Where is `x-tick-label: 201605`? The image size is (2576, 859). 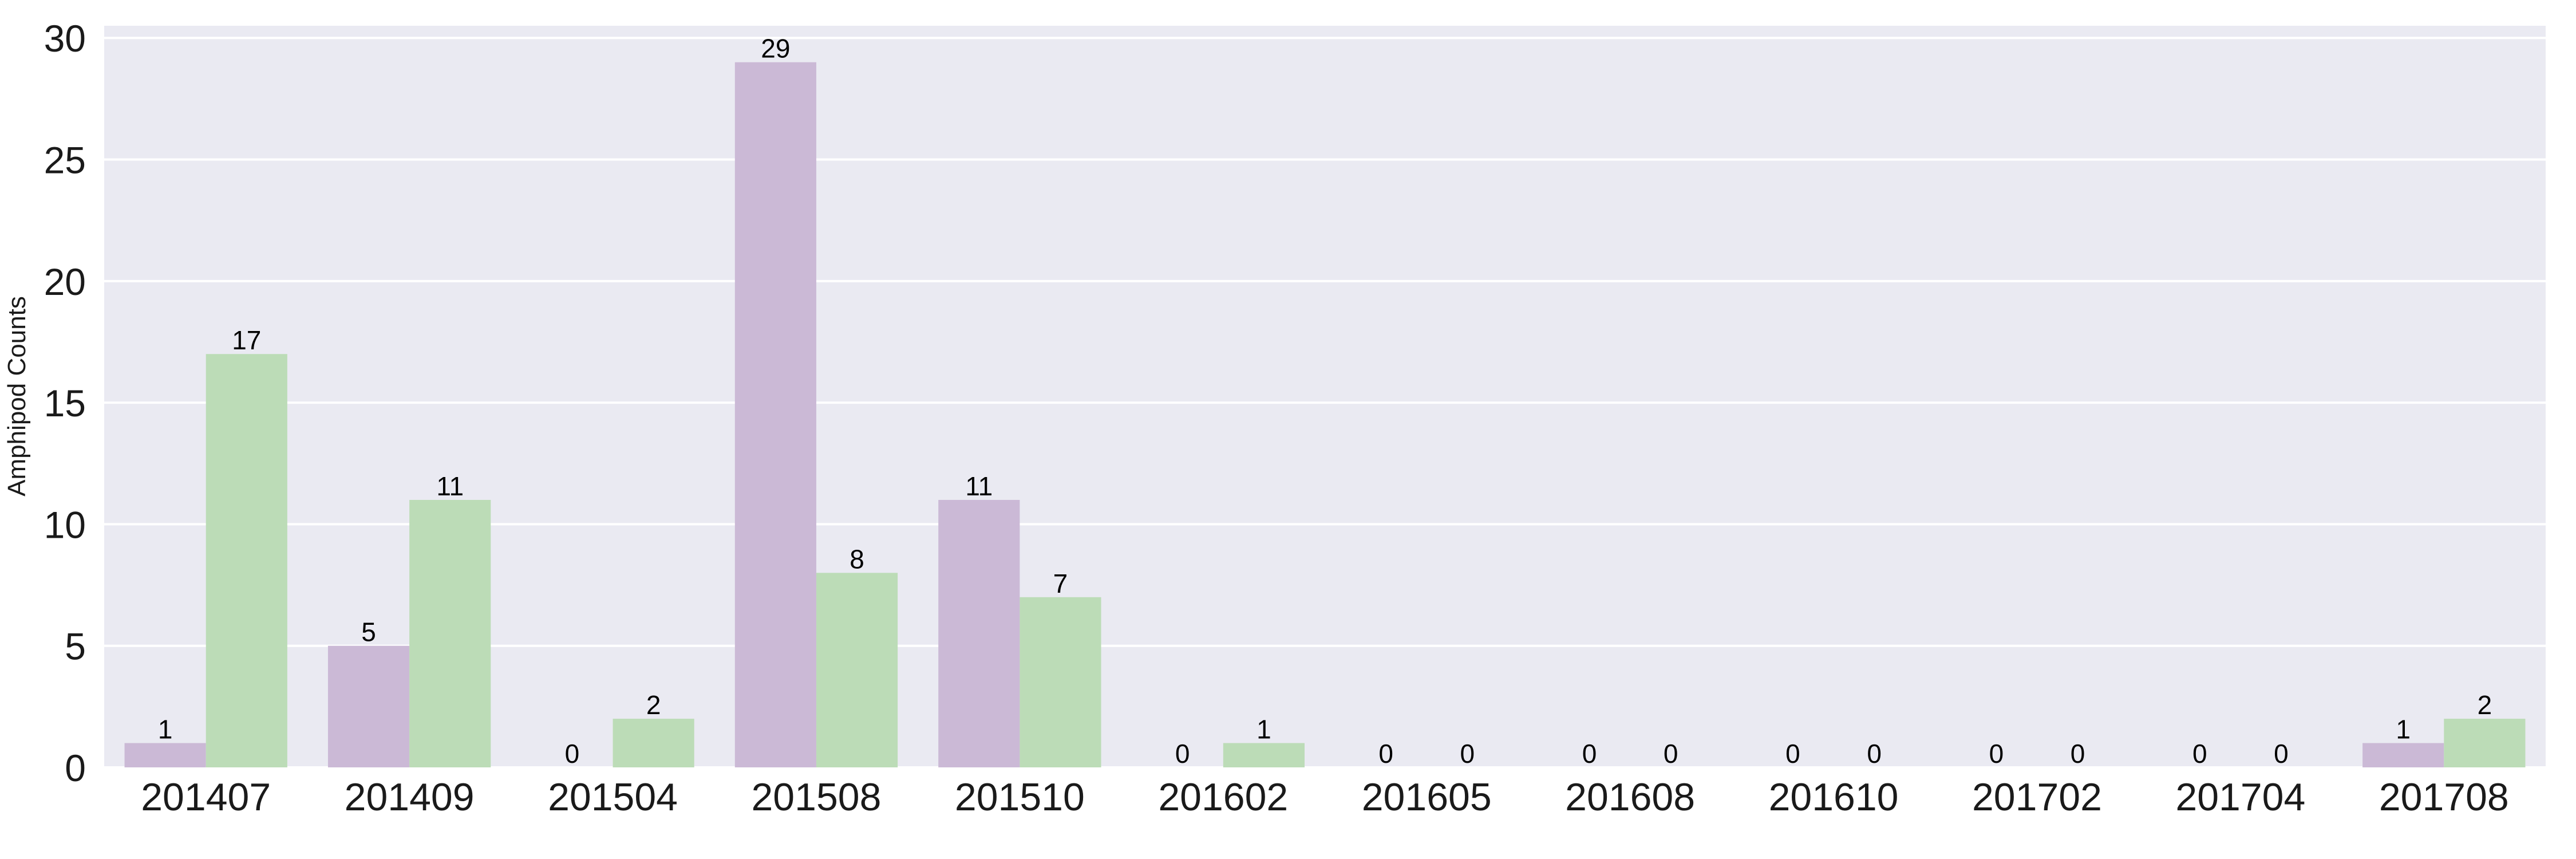 x-tick-label: 201605 is located at coordinates (1427, 797).